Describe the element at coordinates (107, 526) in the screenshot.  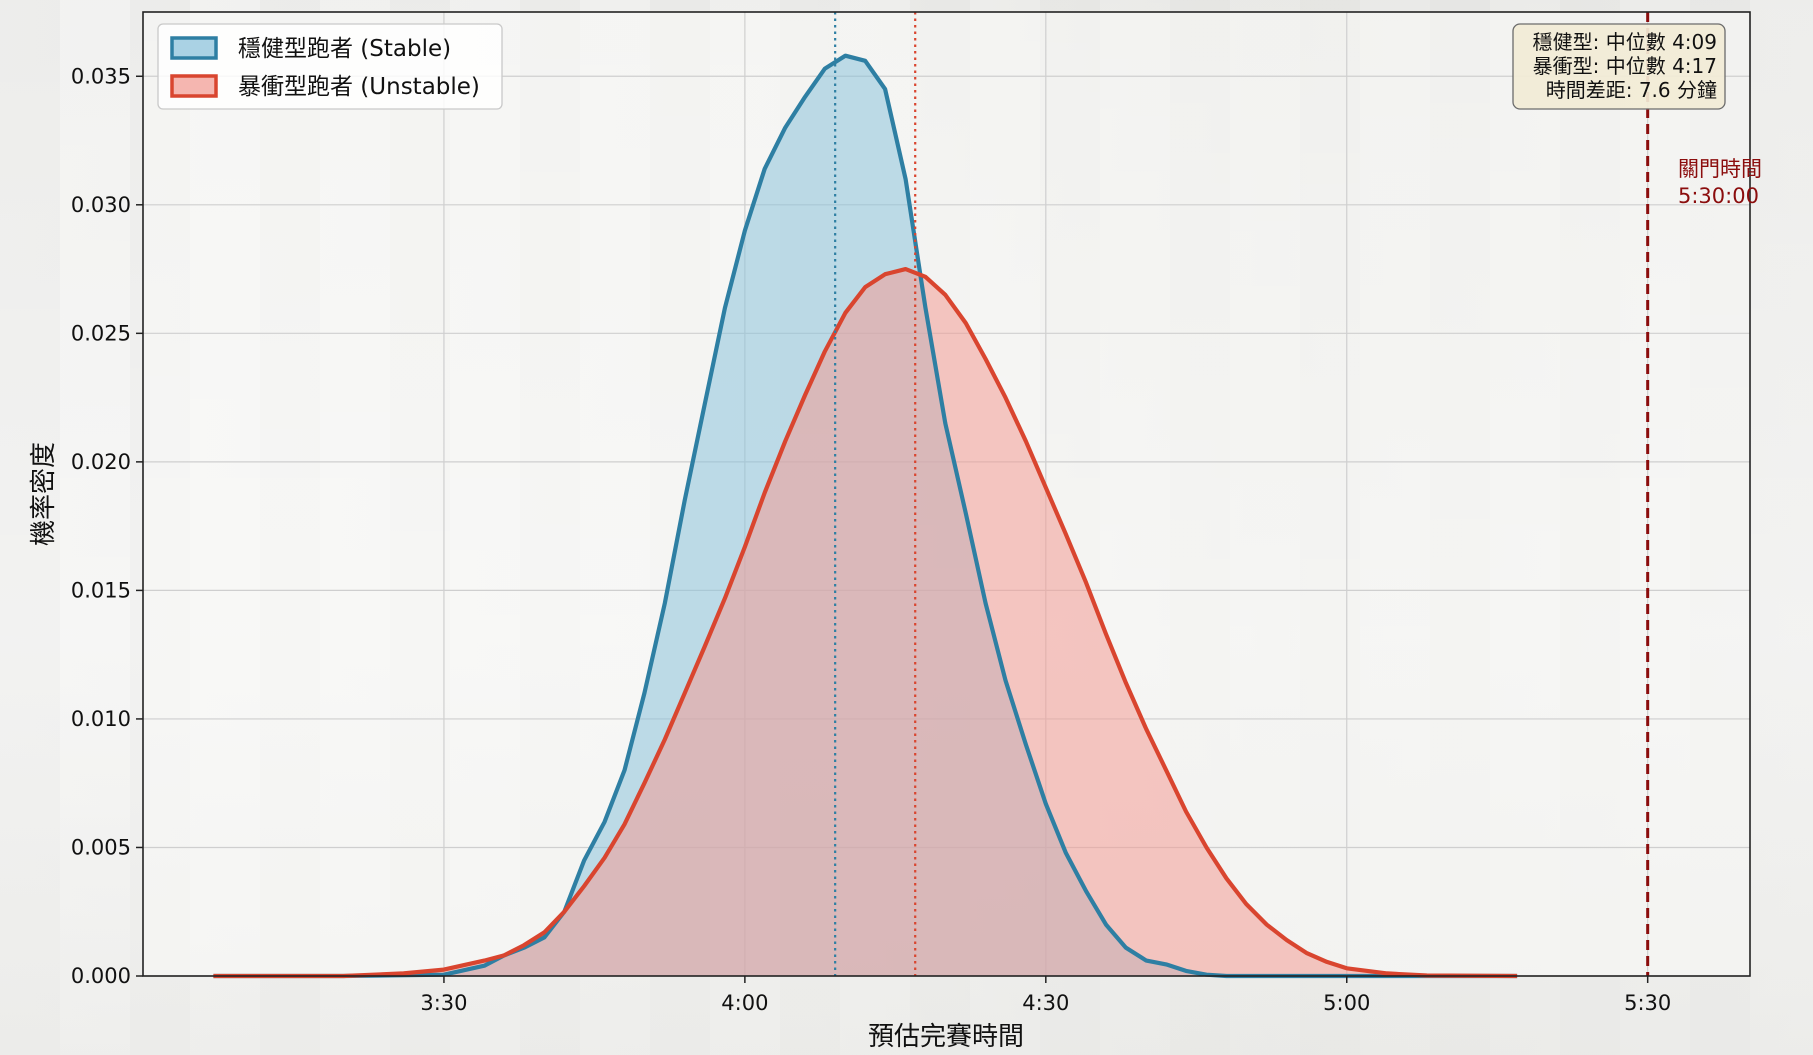
I see `y-axis-ticks: 0.000 0.005 0.010 0.015 0.020 0.025 0.030 0.035` at that location.